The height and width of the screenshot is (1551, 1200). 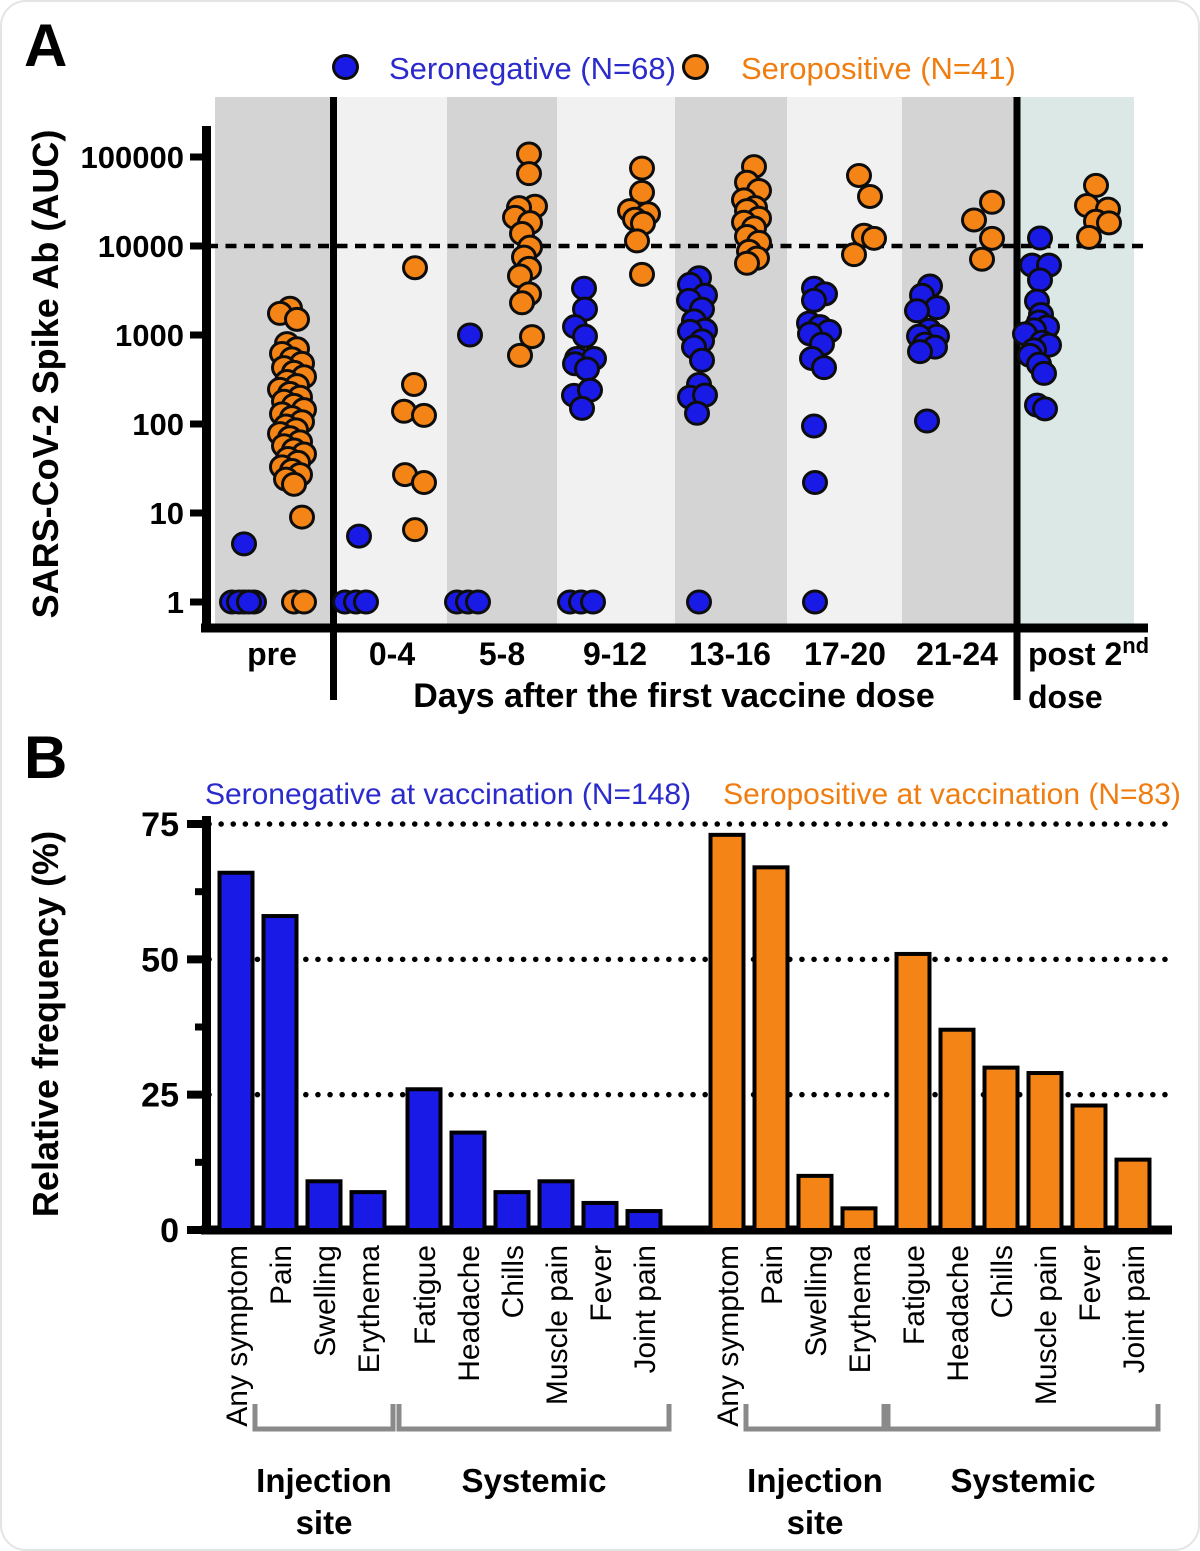 I want to click on x-axis-title: Days after the first vaccine dose, so click(x=674, y=696).